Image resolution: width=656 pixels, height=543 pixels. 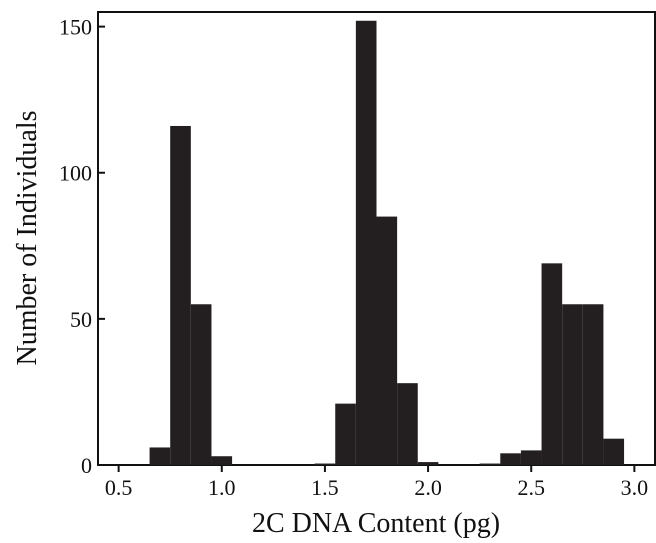 What do you see at coordinates (376, 523) in the screenshot?
I see `x-axis-title: 2C DNA Content (pg)` at bounding box center [376, 523].